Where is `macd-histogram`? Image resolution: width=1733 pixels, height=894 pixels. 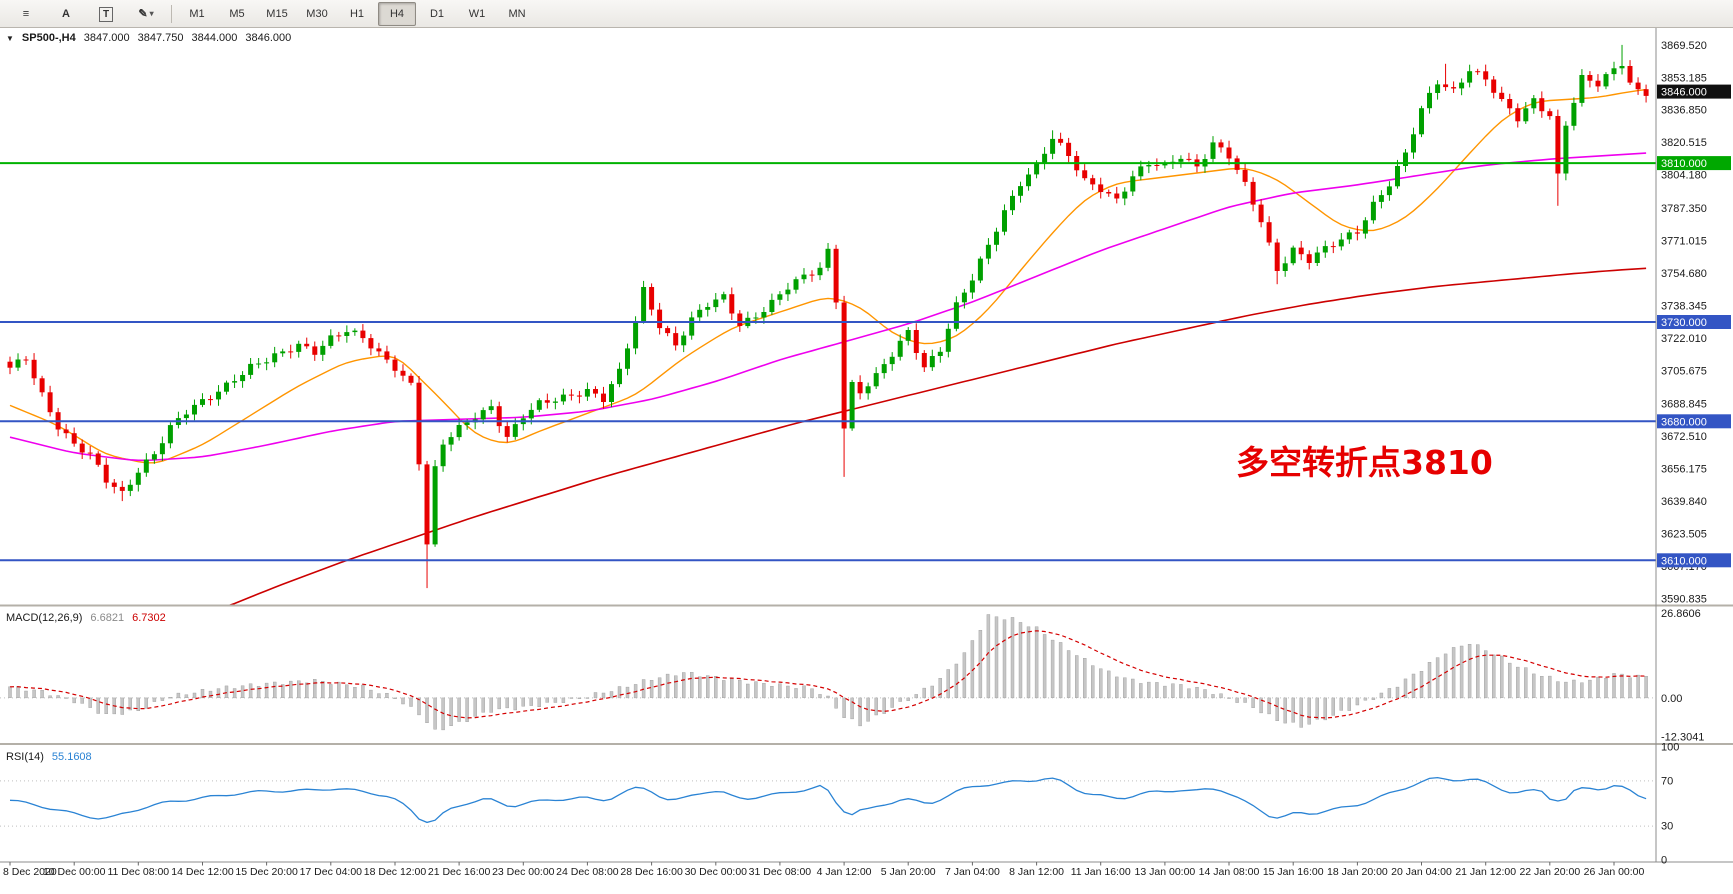
macd-histogram is located at coordinates (828, 672).